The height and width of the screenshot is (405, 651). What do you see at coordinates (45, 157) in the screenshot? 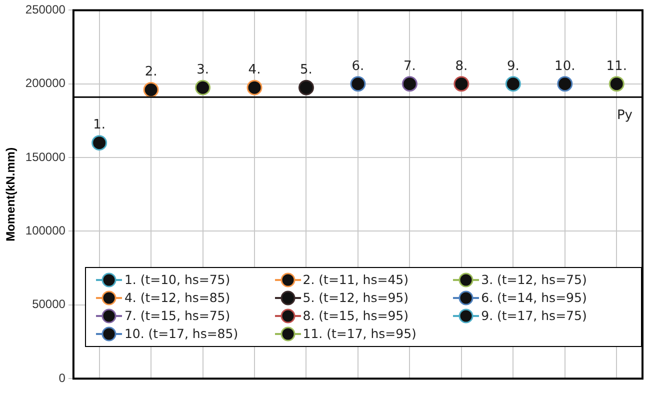
I see `y-tick-label: 150000` at bounding box center [45, 157].